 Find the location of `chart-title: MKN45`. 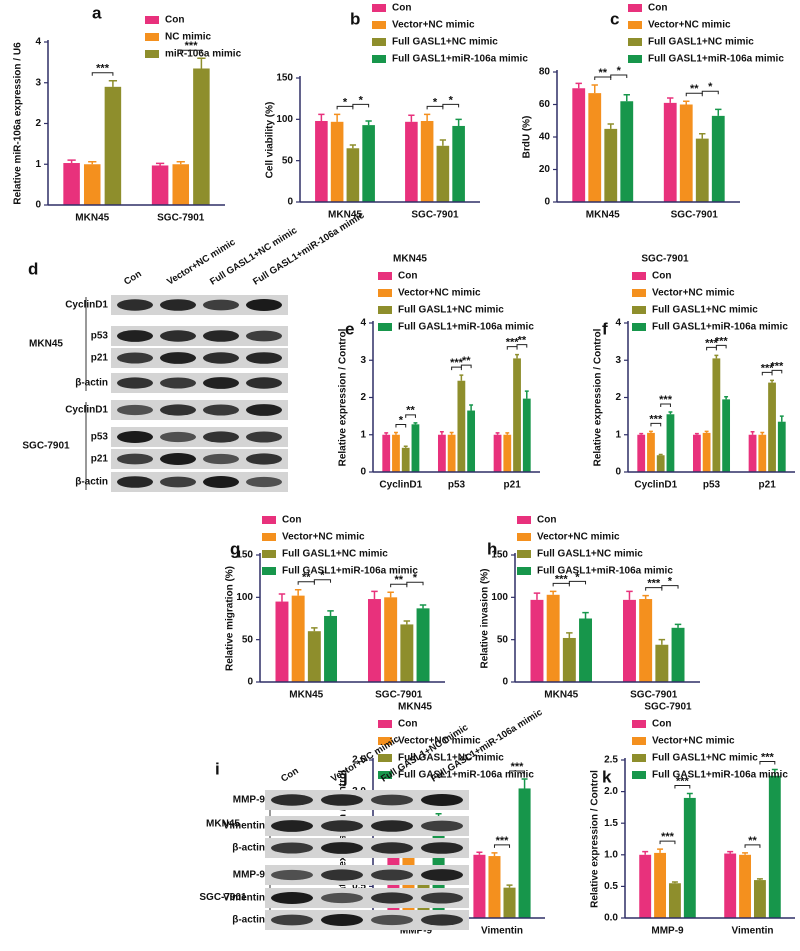

chart-title: MKN45 is located at coordinates (415, 707).